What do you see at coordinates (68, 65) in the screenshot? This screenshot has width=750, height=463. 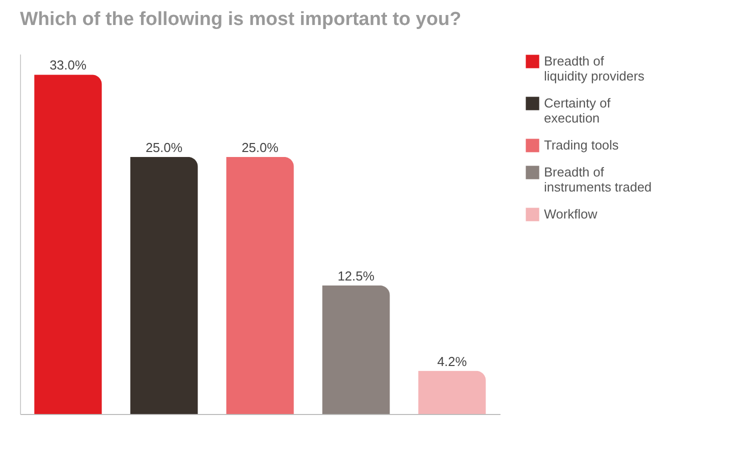 I see `data-label: 33.0%` at bounding box center [68, 65].